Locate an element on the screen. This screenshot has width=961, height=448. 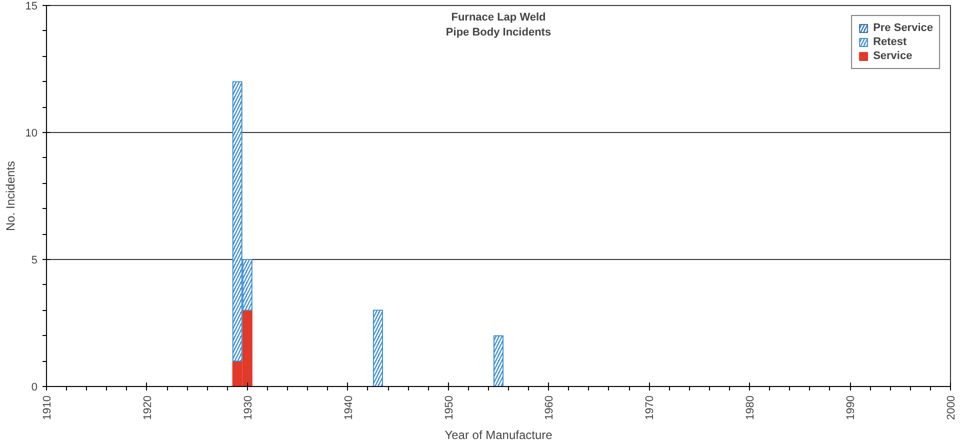
x-tick-label: 1930 is located at coordinates (248, 407).